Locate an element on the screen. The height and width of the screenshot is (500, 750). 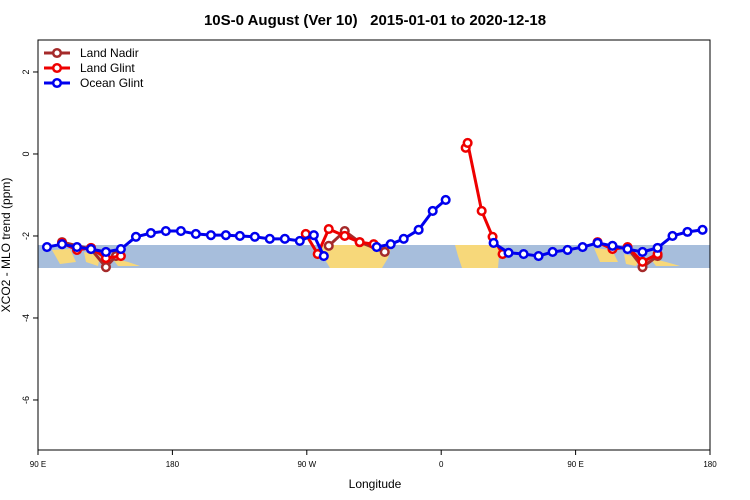
y-tick-label: -2 is located at coordinates (26, 236).